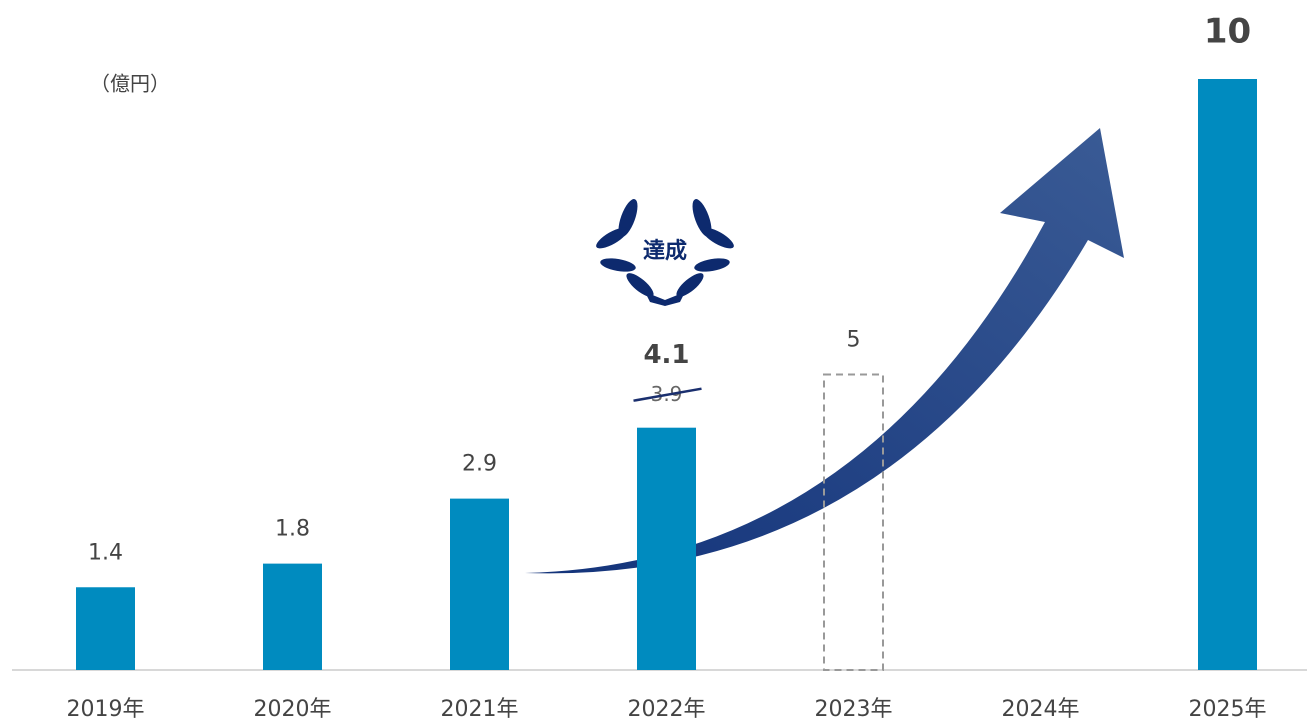  What do you see at coordinates (105, 552) in the screenshot?
I see `value-label: 1.4` at bounding box center [105, 552].